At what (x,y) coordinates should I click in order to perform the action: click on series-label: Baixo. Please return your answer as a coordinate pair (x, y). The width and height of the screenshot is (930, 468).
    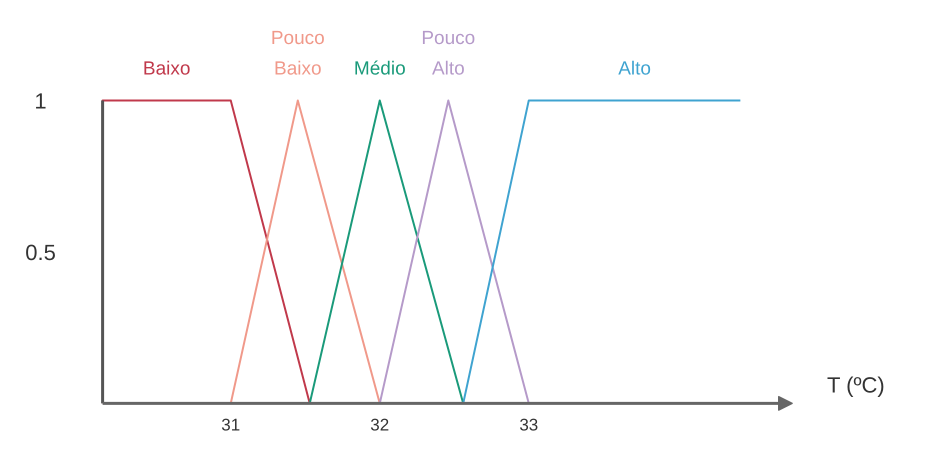
    Looking at the image, I should click on (166, 69).